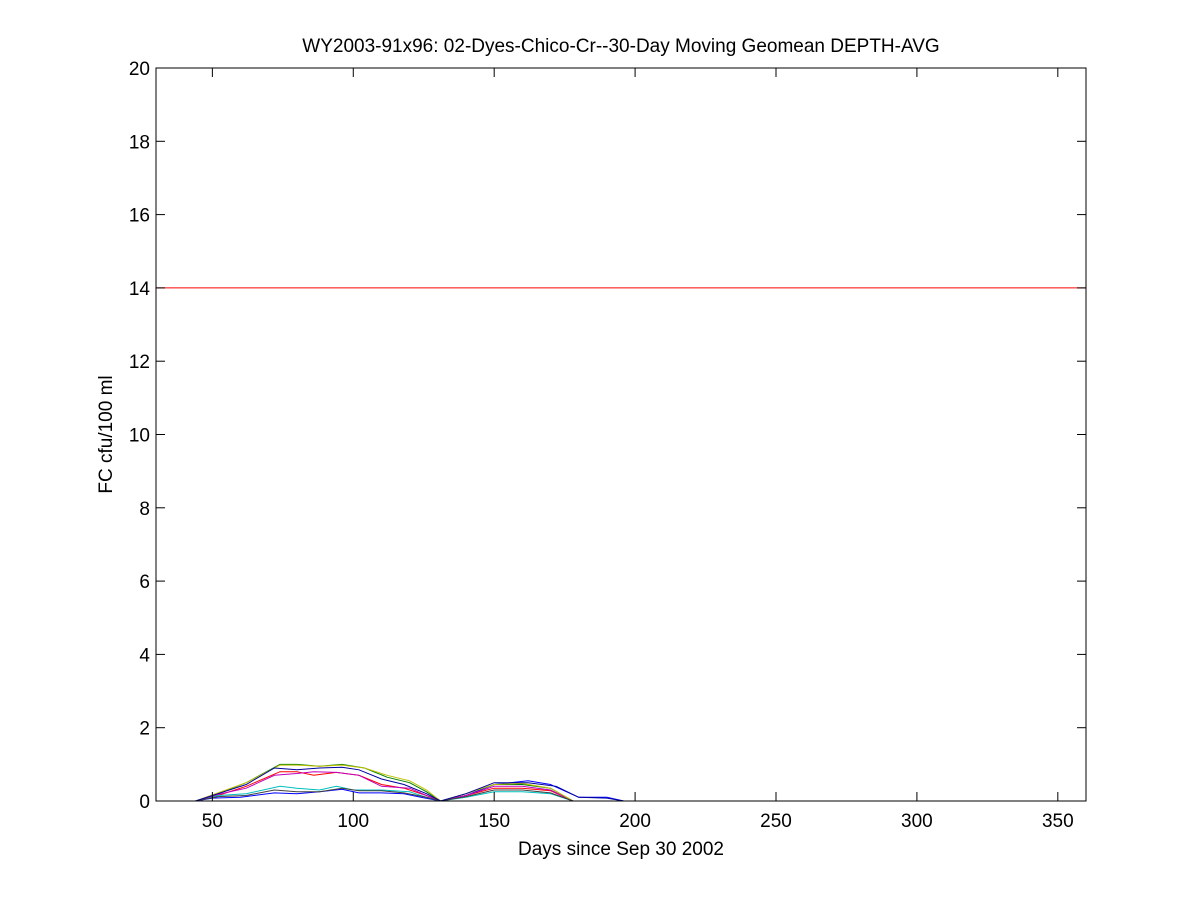 The height and width of the screenshot is (905, 1200). Describe the element at coordinates (494, 821) in the screenshot. I see `x-tick-label: 150` at that location.